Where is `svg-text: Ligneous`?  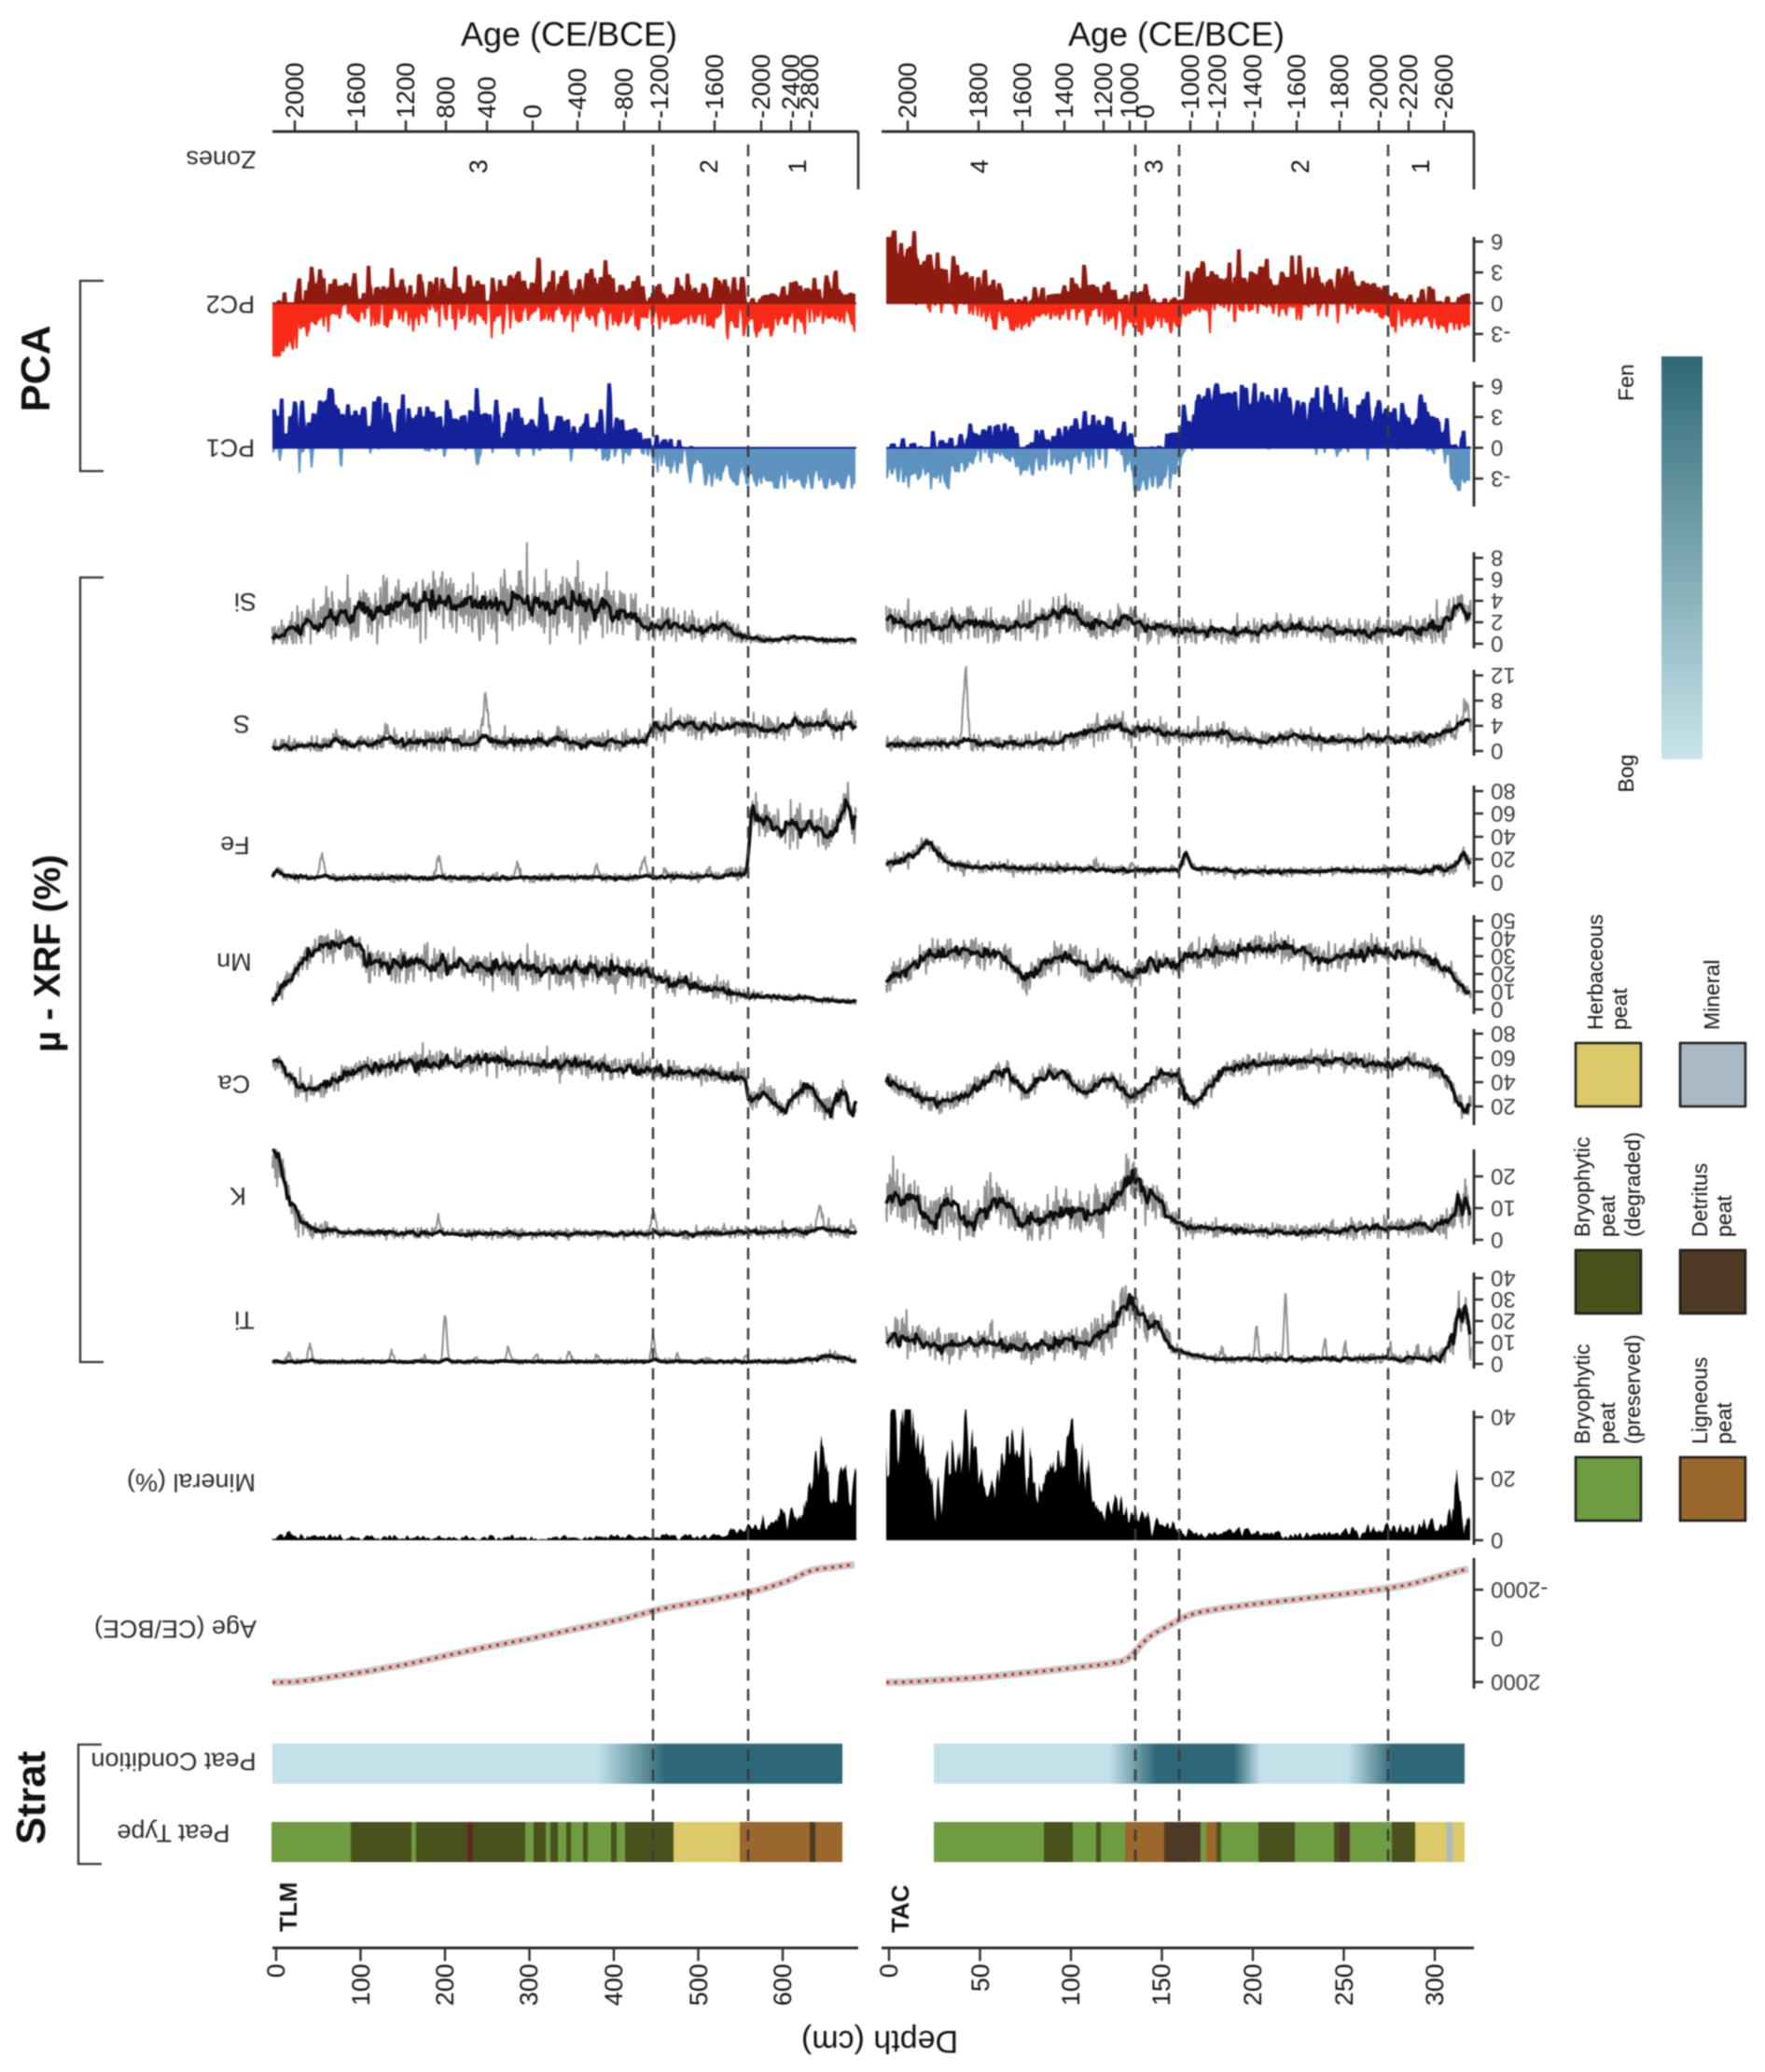 svg-text: Ligneous is located at coordinates (1700, 1400).